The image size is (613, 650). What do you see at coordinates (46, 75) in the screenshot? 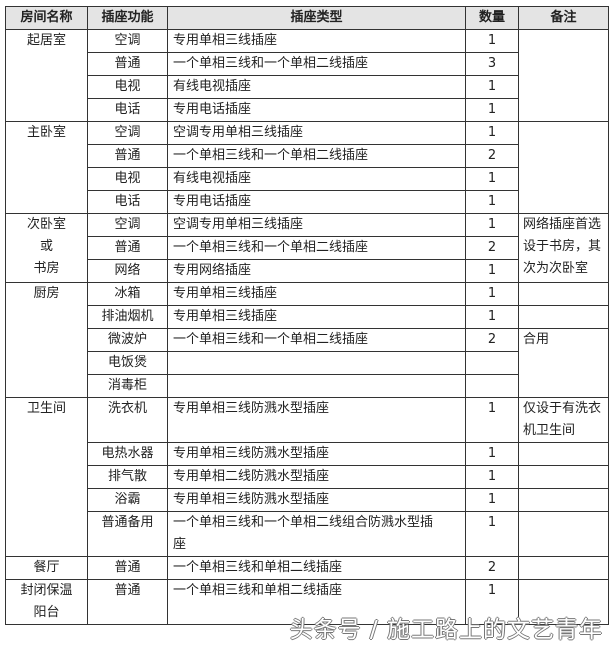
I see `room-name-cell: 起居室` at bounding box center [46, 75].